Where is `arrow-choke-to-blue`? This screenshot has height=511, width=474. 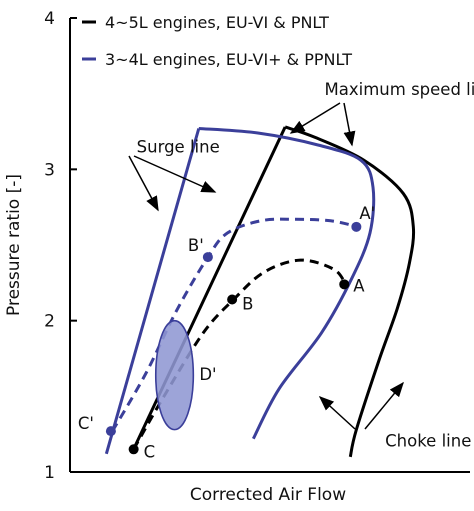 arrow-choke-to-blue is located at coordinates (337, 412).